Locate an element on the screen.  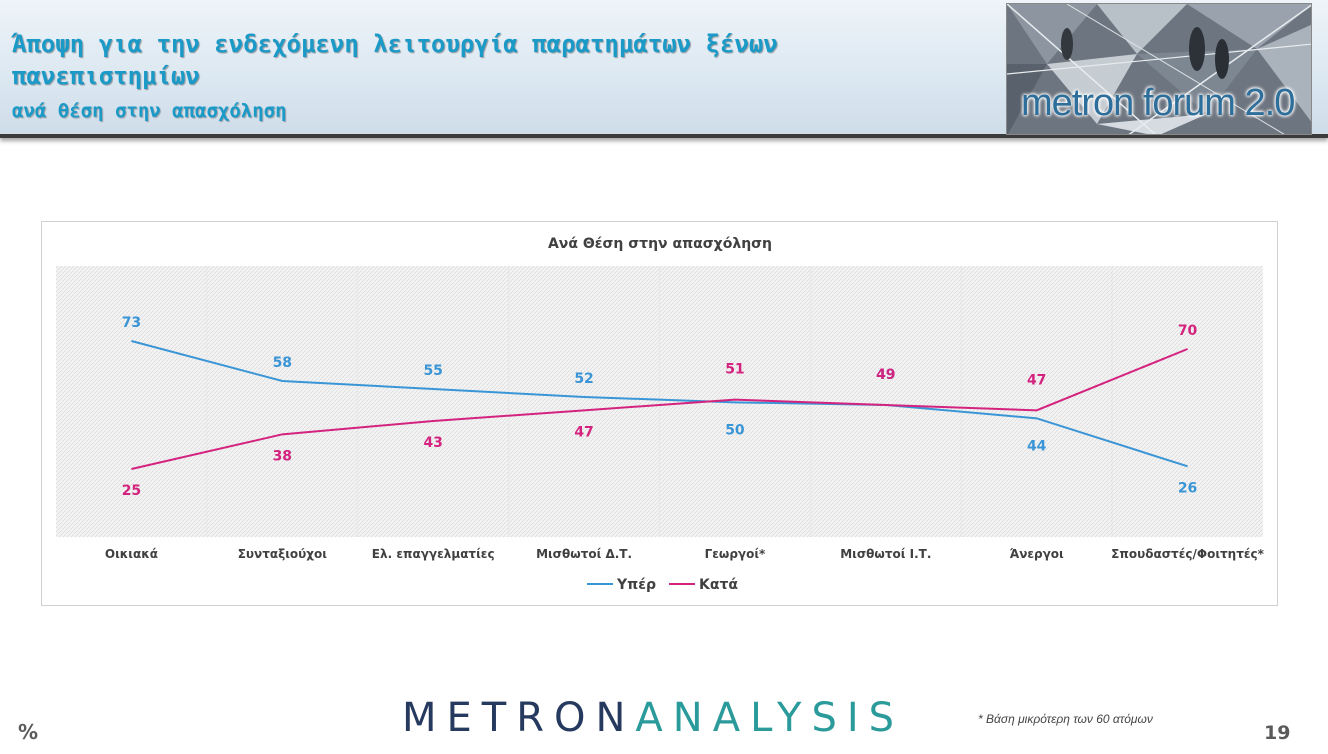
data-label-kata: 25 is located at coordinates (131, 491).